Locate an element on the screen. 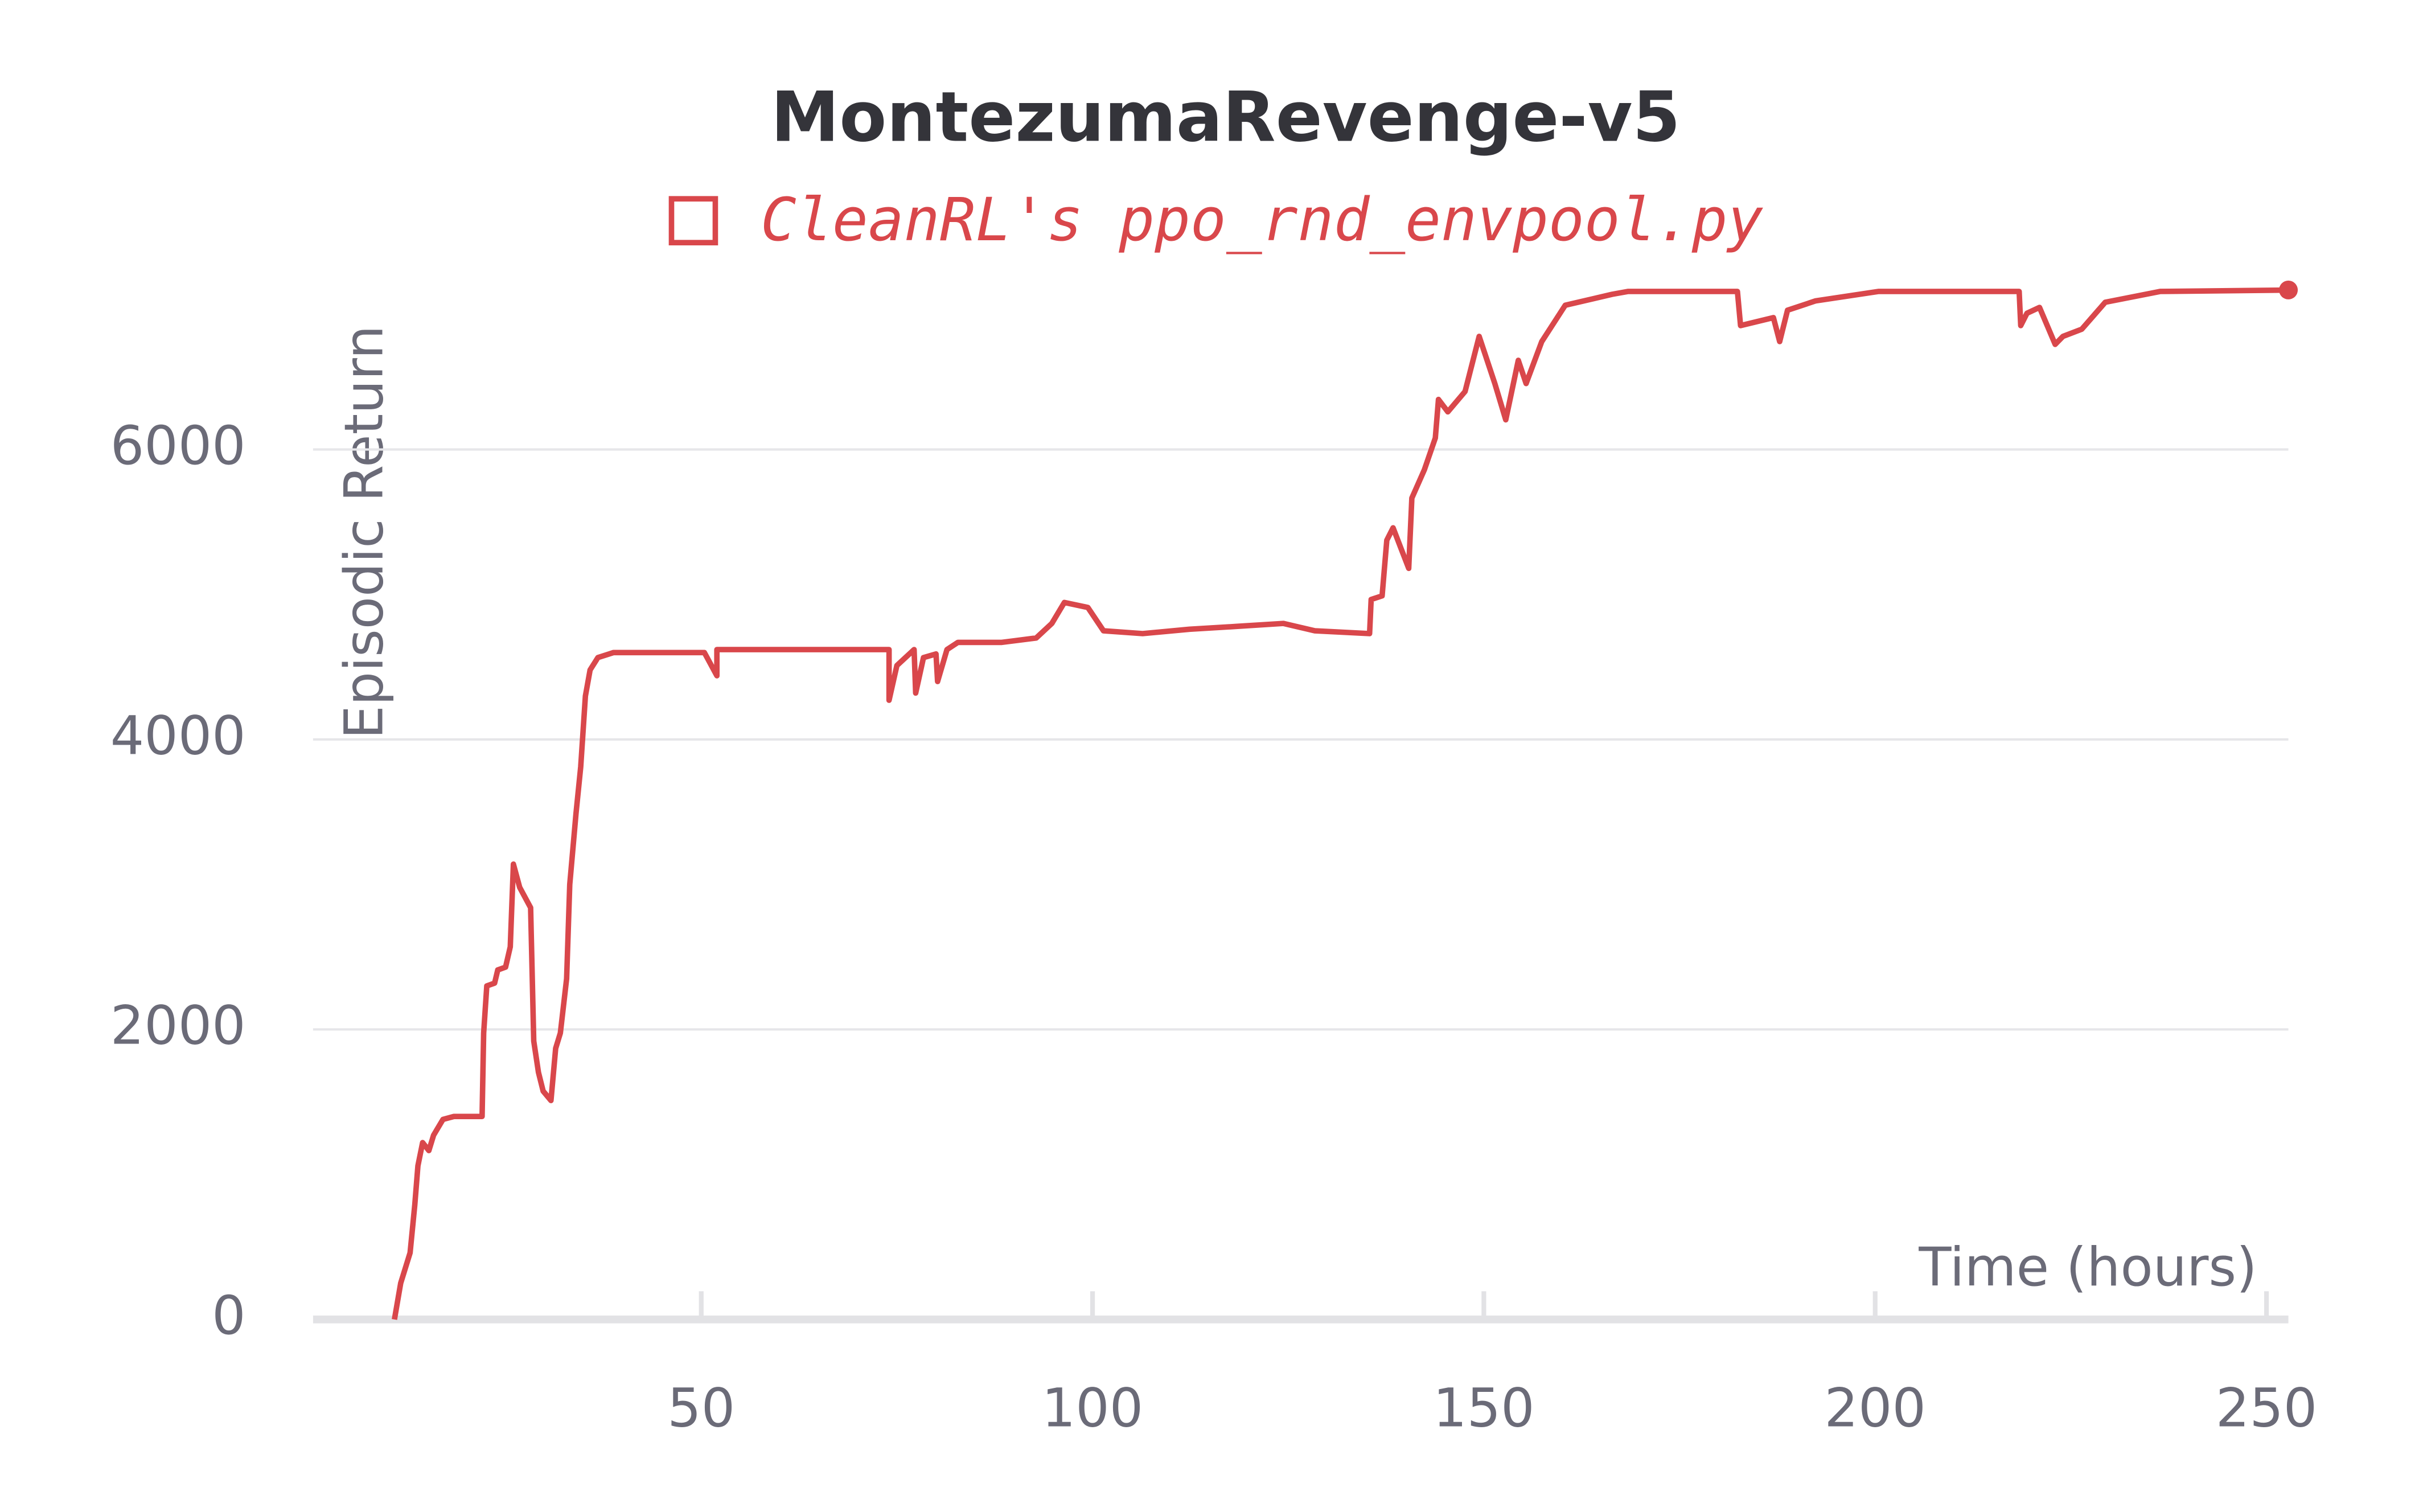 This screenshot has width=2423, height=1512. legend-label: CleanRL's ppo_rnd_envpool.py is located at coordinates (1262, 219).